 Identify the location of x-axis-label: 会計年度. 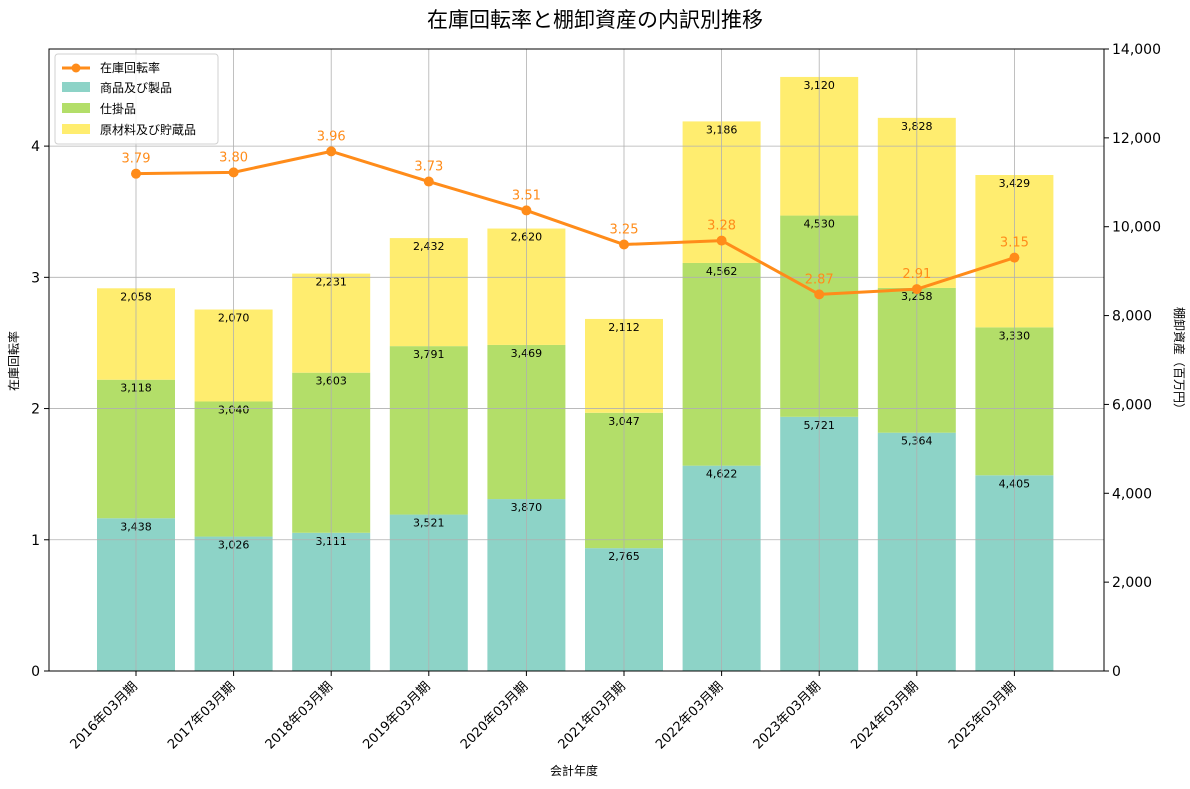
(574, 770).